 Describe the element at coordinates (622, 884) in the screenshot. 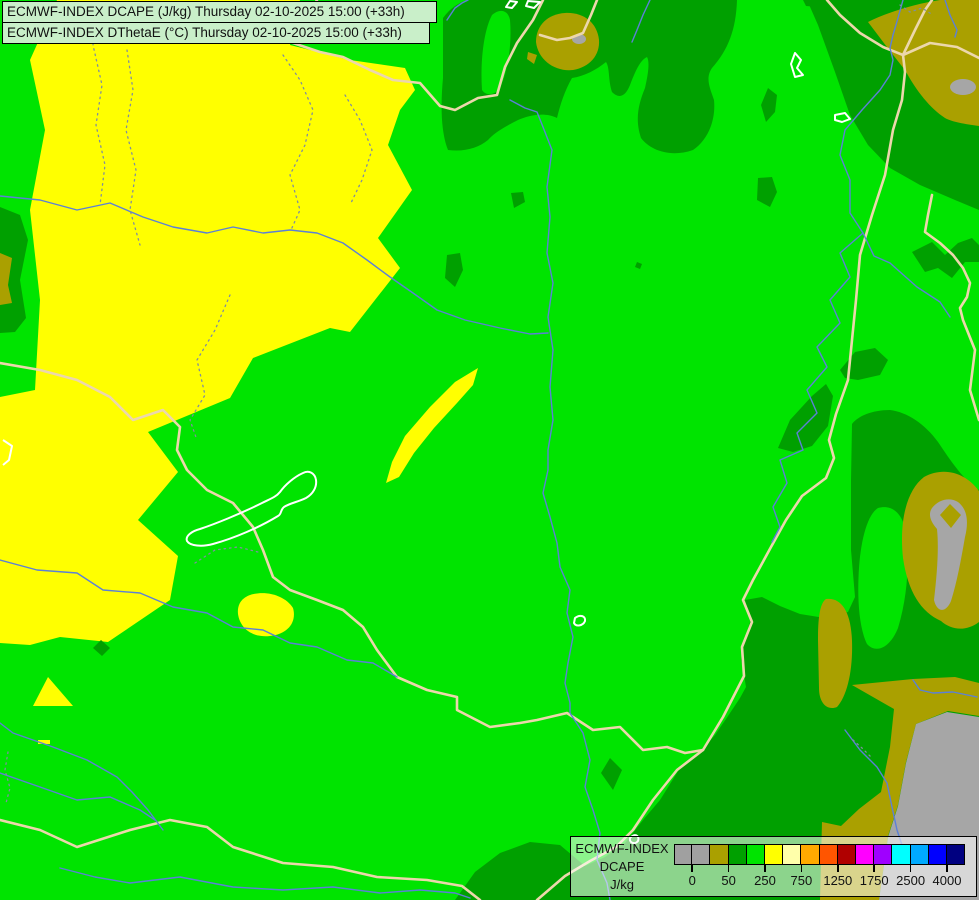

I see `legend-units: J/kg` at that location.